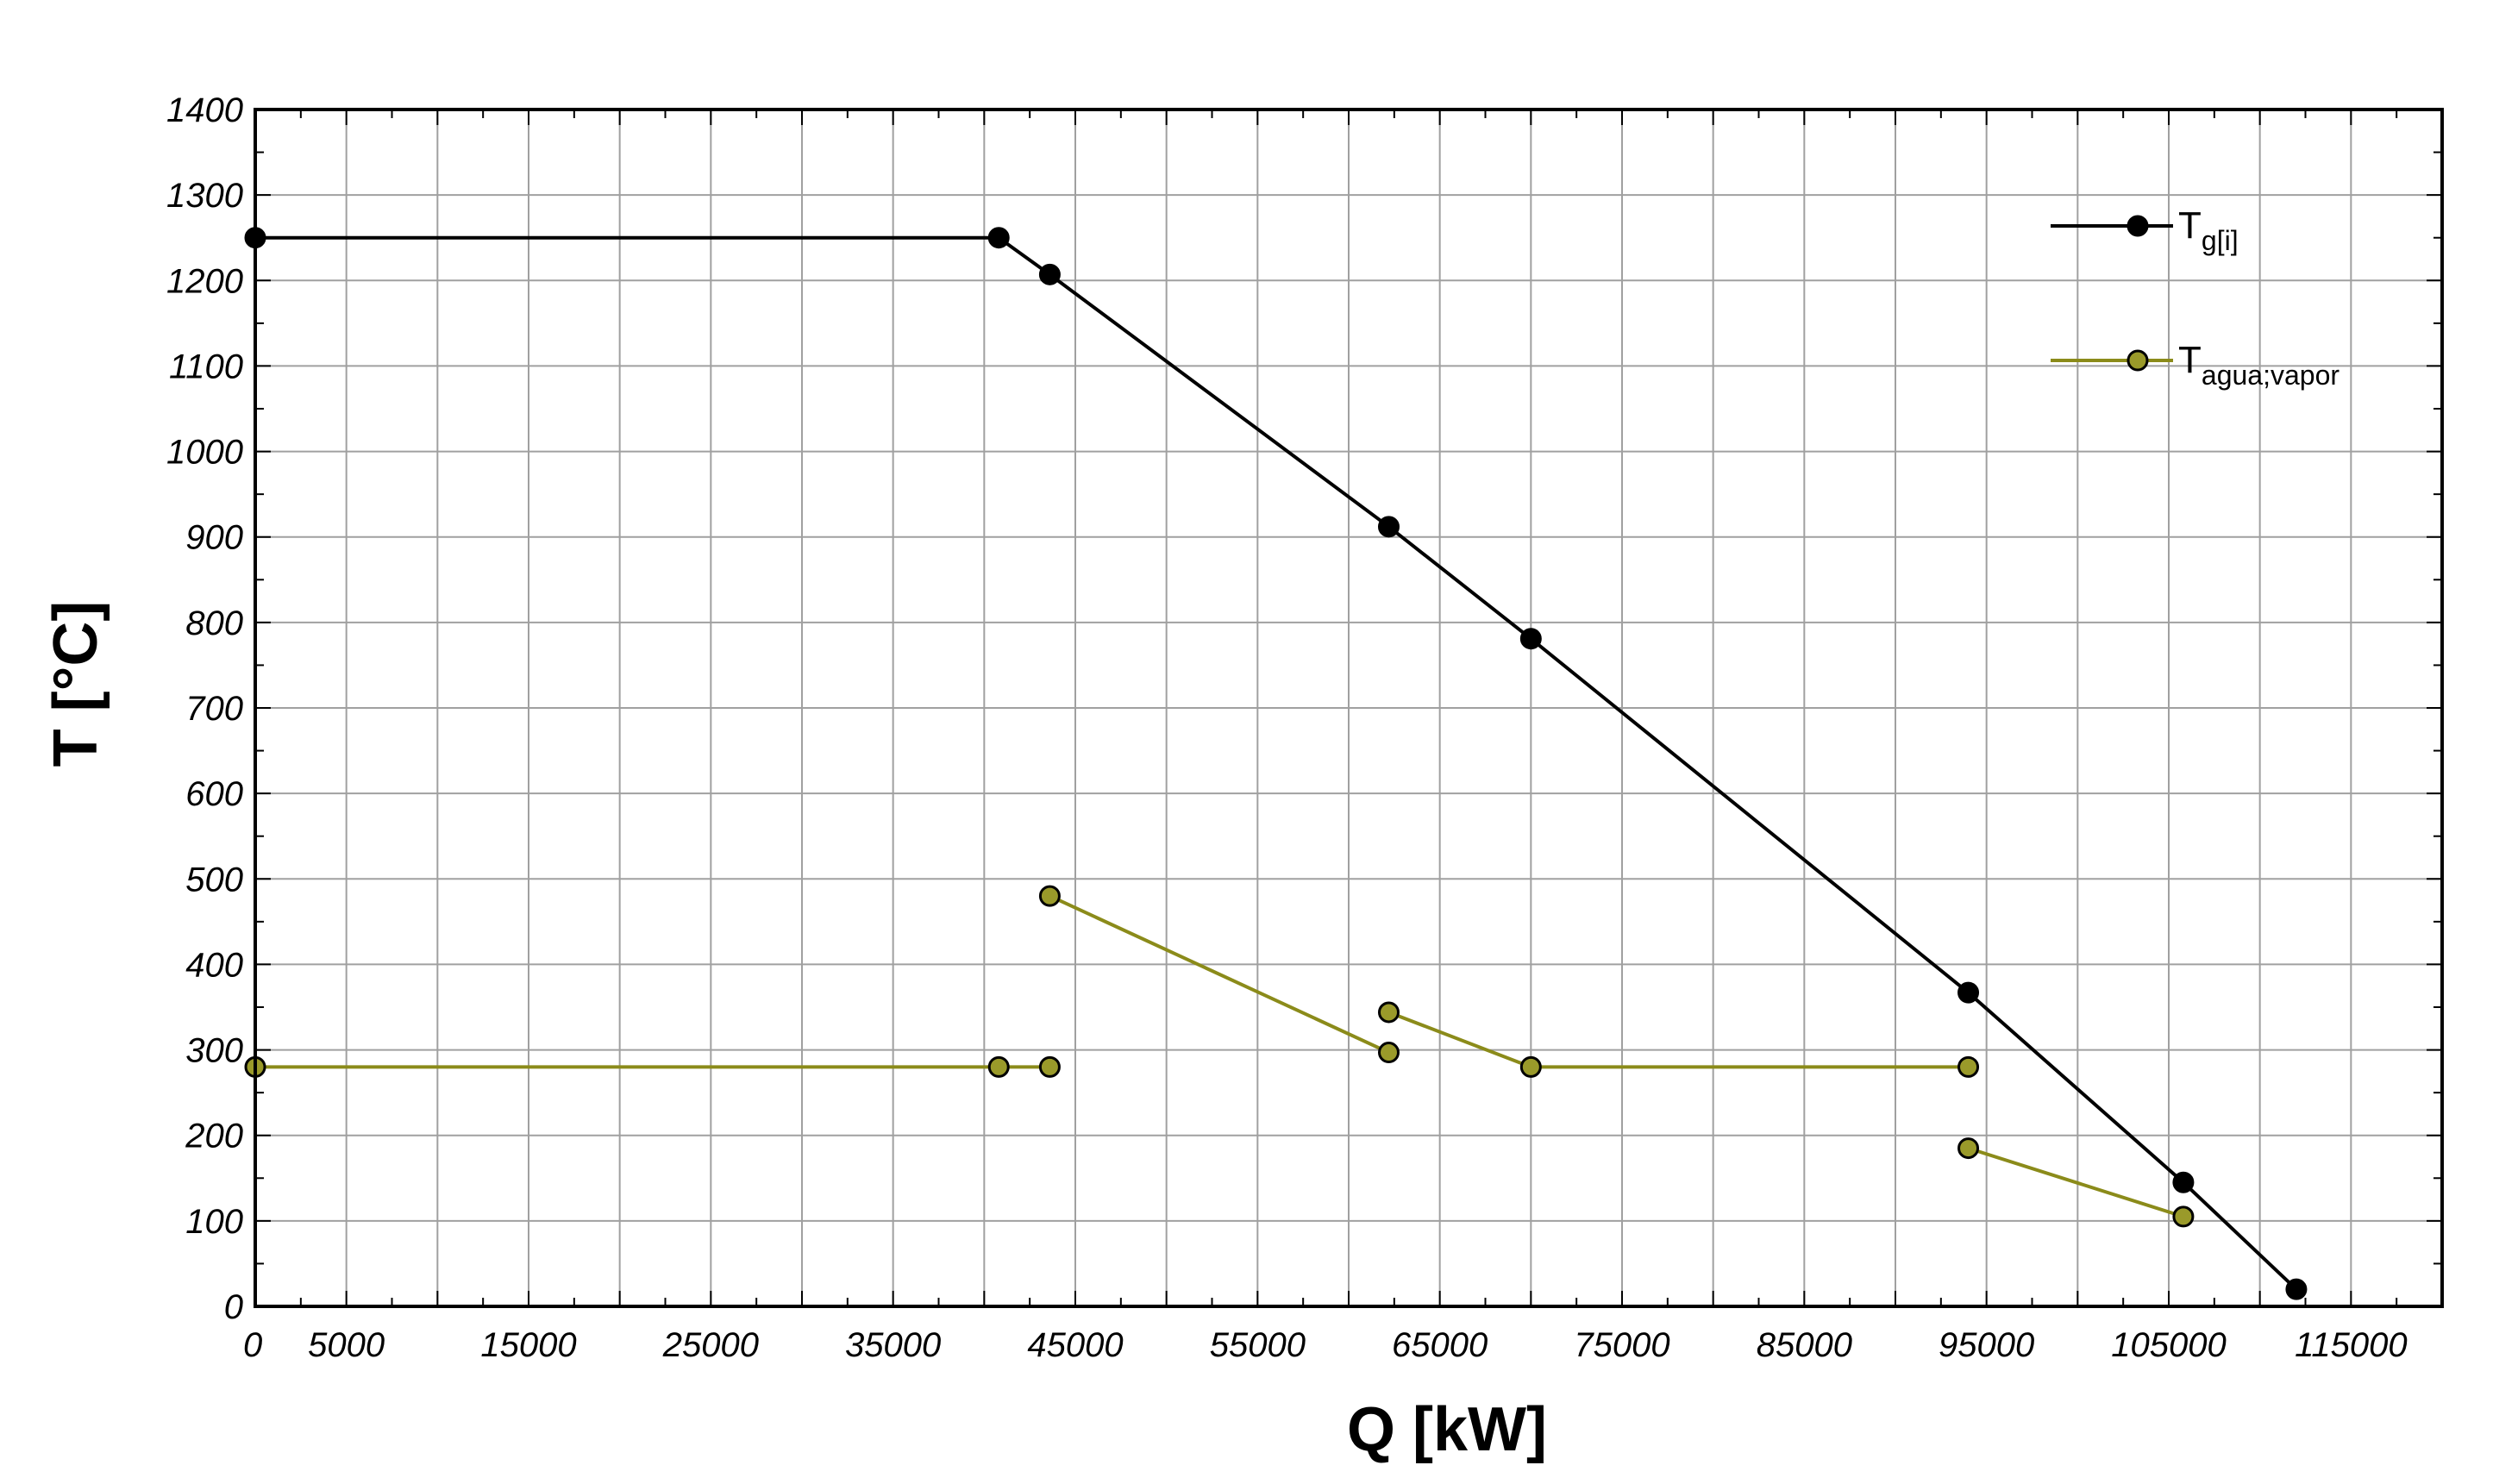 The width and height of the screenshot is (2518, 1484). I want to click on x-tick-label: 55000, so click(1258, 1345).